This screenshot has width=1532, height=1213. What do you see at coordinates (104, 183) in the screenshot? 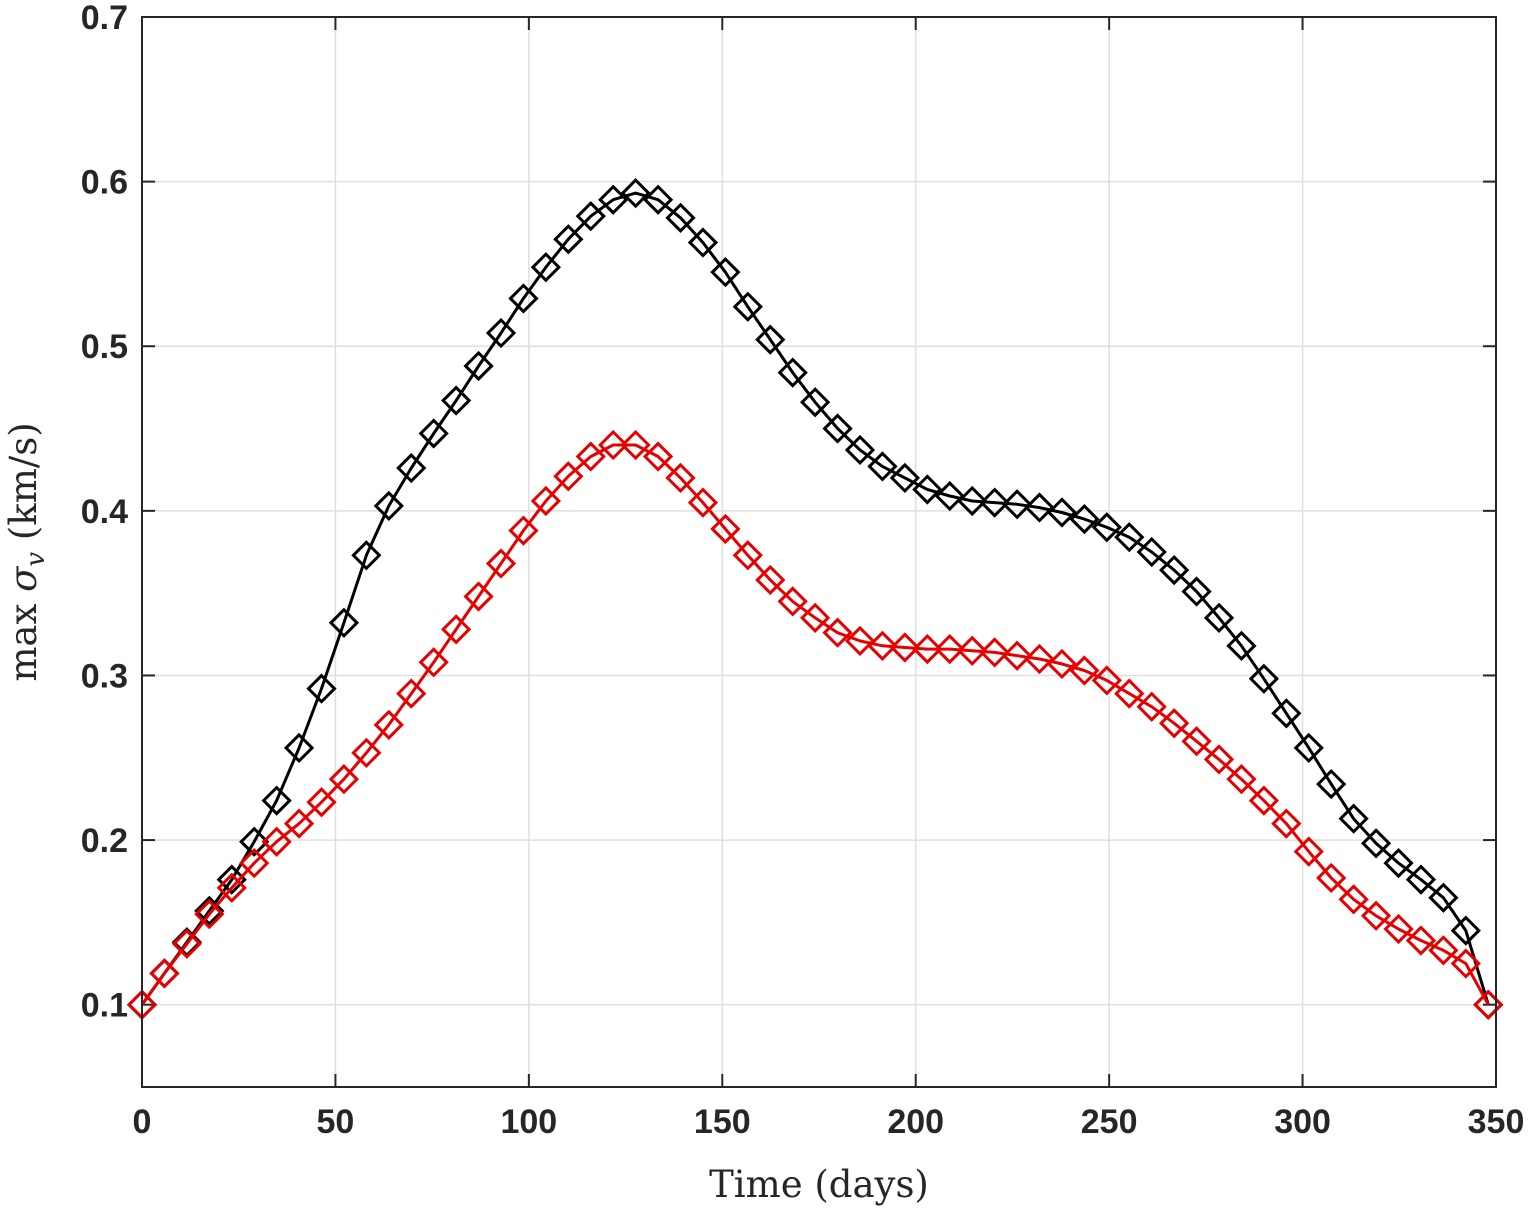
I see `y-tick-label: 0.6` at bounding box center [104, 183].